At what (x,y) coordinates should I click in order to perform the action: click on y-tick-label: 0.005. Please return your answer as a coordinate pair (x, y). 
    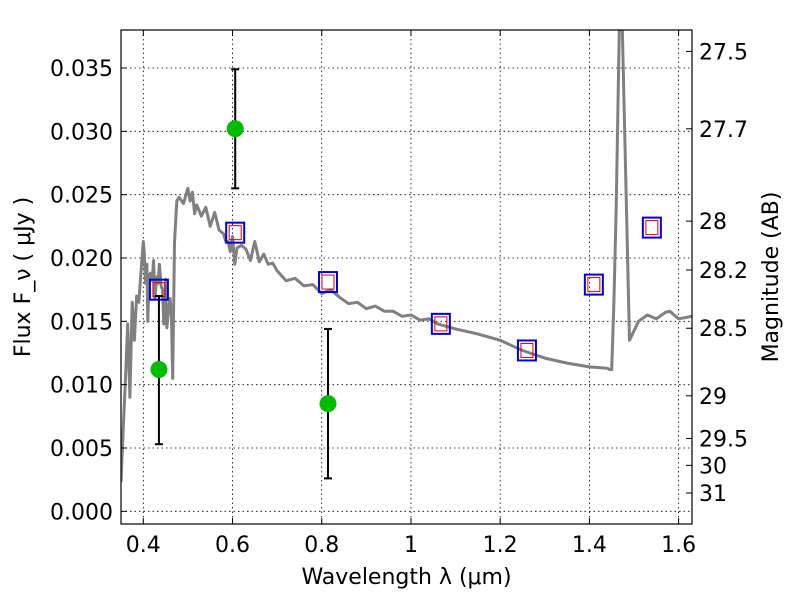
    Looking at the image, I should click on (81, 449).